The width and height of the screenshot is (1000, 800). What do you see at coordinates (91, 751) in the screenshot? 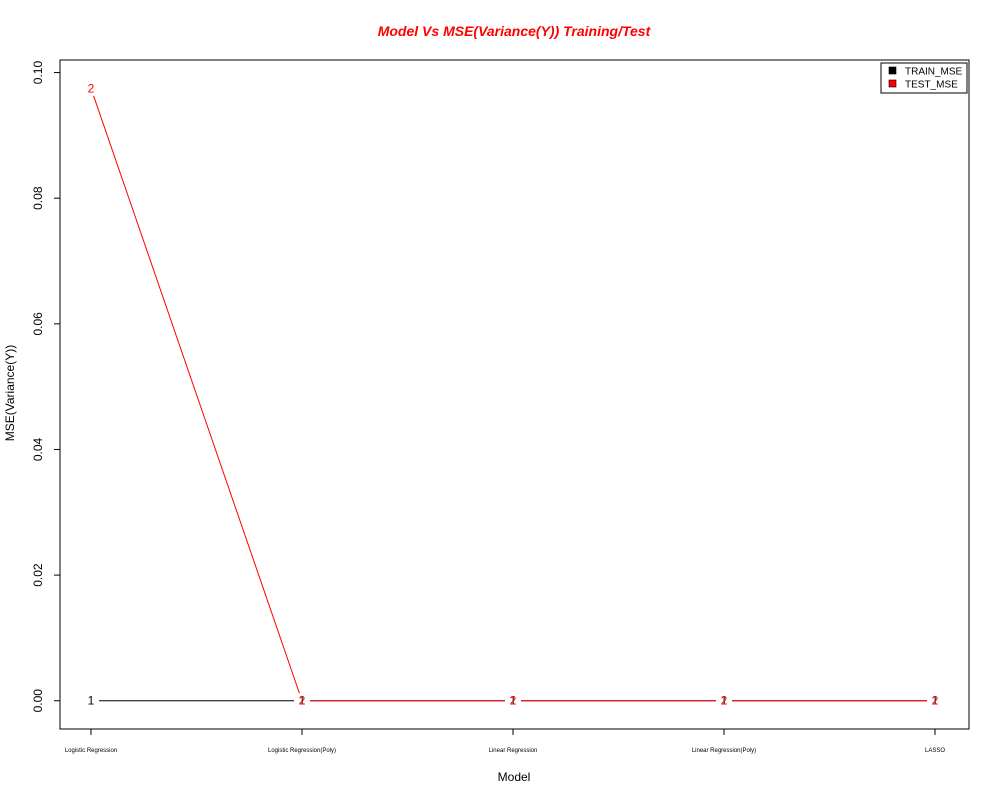
I see `x-tick-label: Logistic Regression` at bounding box center [91, 751].